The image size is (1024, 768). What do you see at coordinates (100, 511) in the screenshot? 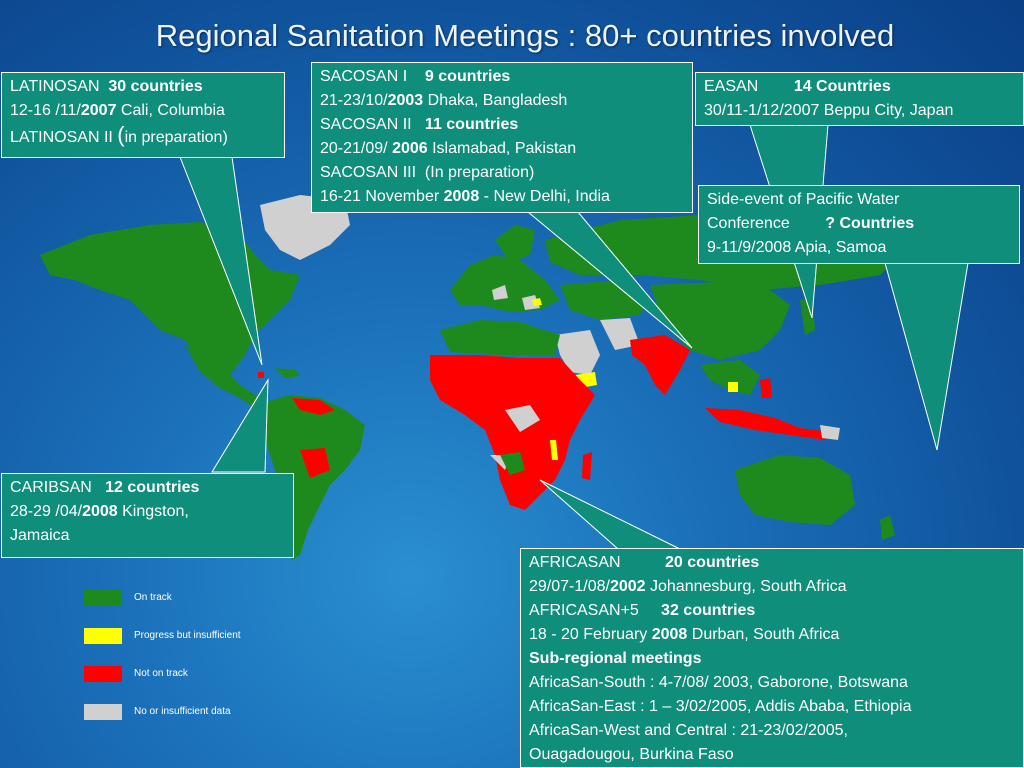
I see `caribsan-year: 2008` at bounding box center [100, 511].